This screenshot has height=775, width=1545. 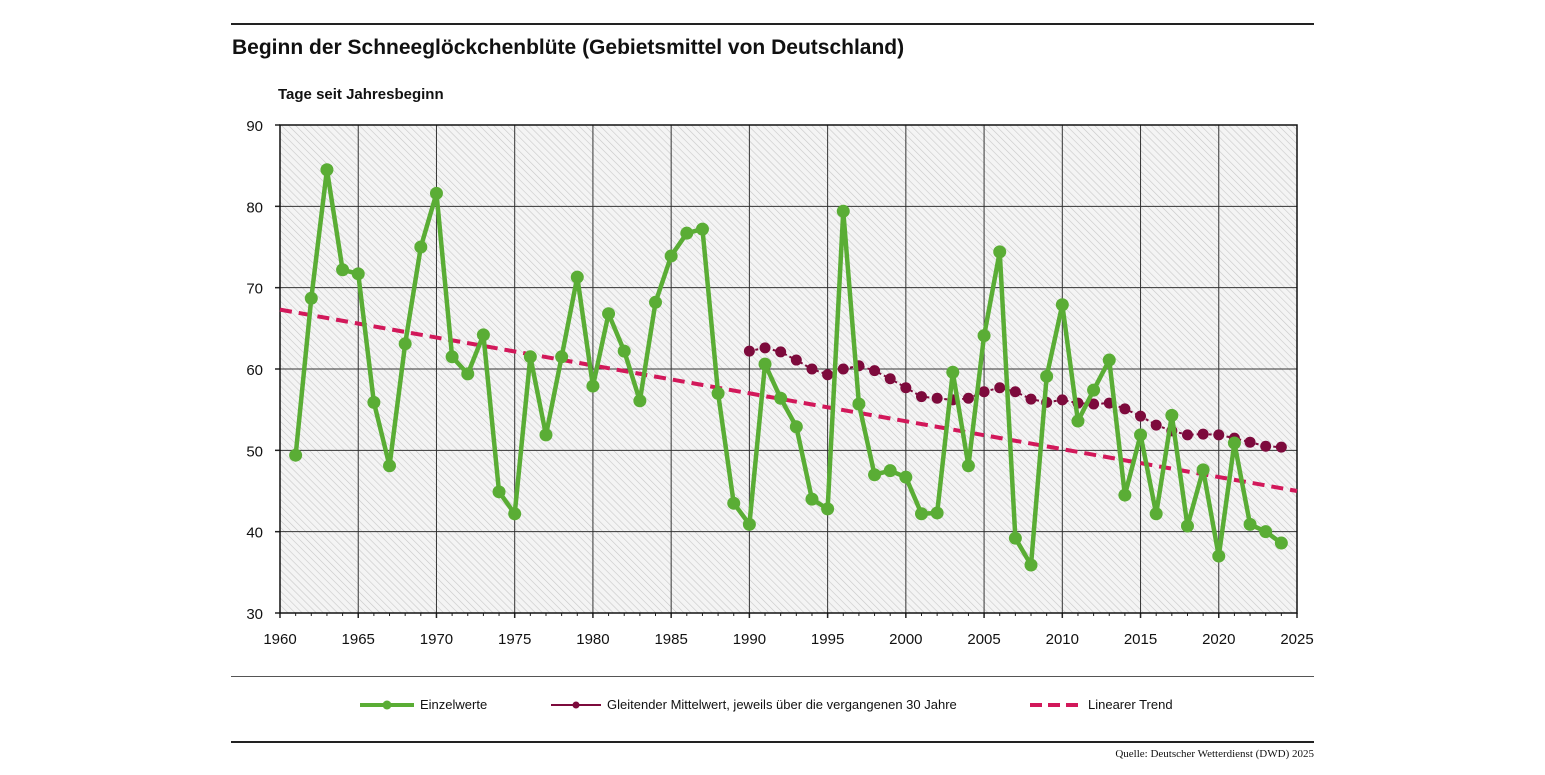 What do you see at coordinates (279, 639) in the screenshot?
I see `x-tick-label: 1960` at bounding box center [279, 639].